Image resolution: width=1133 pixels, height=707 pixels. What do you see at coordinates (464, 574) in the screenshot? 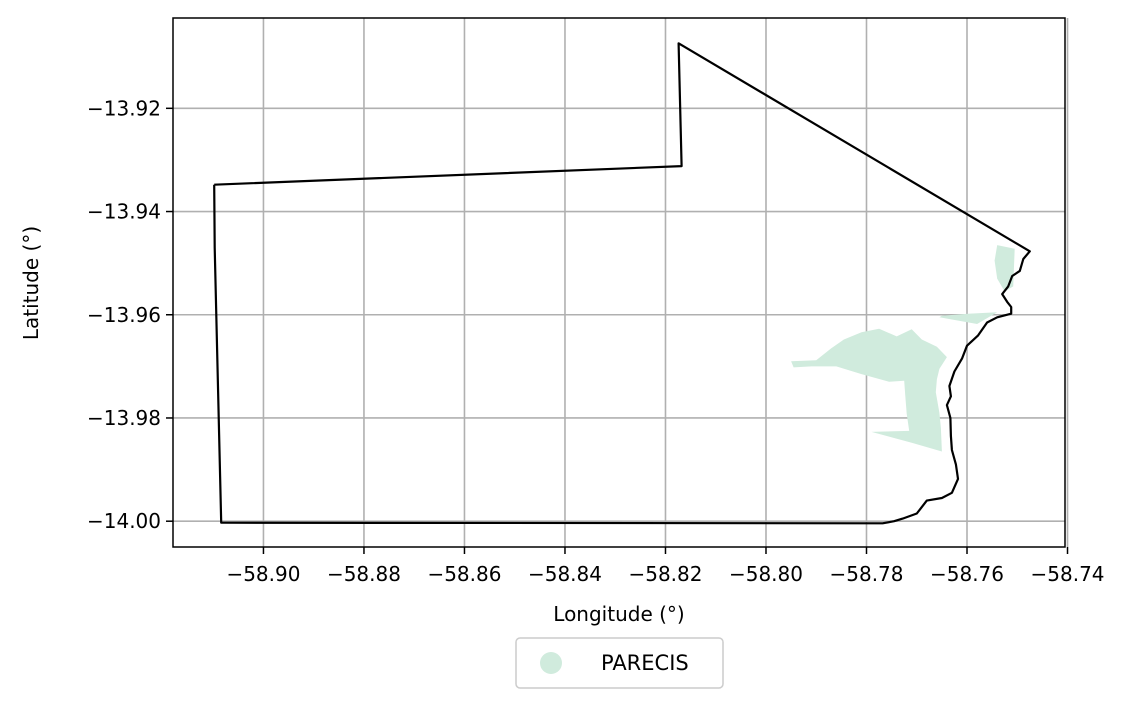
I see `x-tick-label: −58.86` at bounding box center [464, 574].